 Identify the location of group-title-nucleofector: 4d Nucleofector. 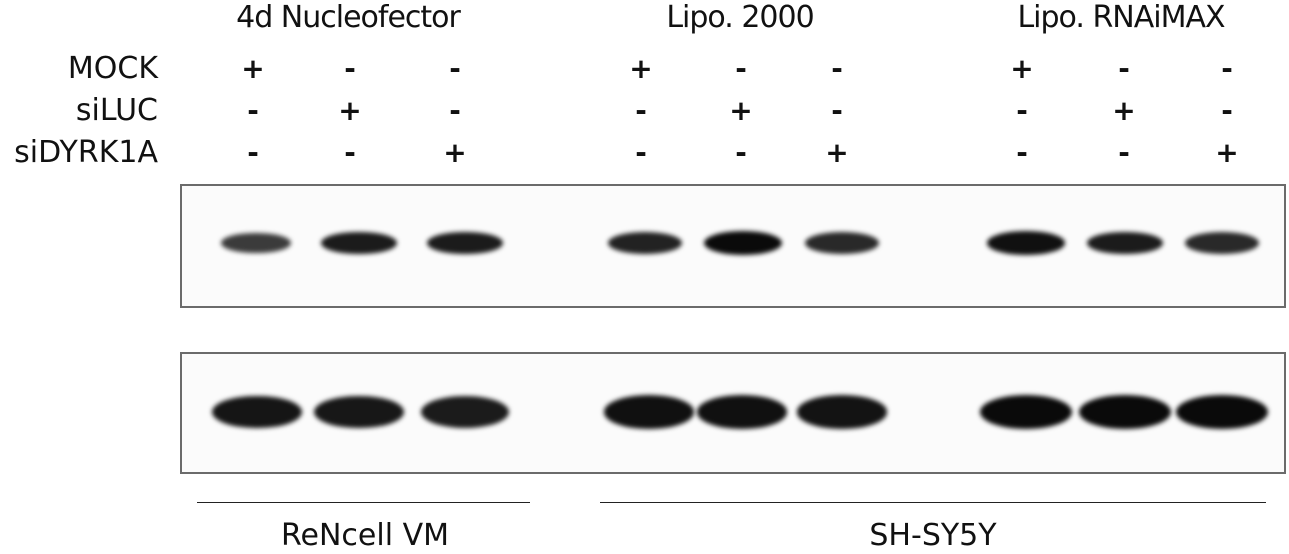
(348, 17).